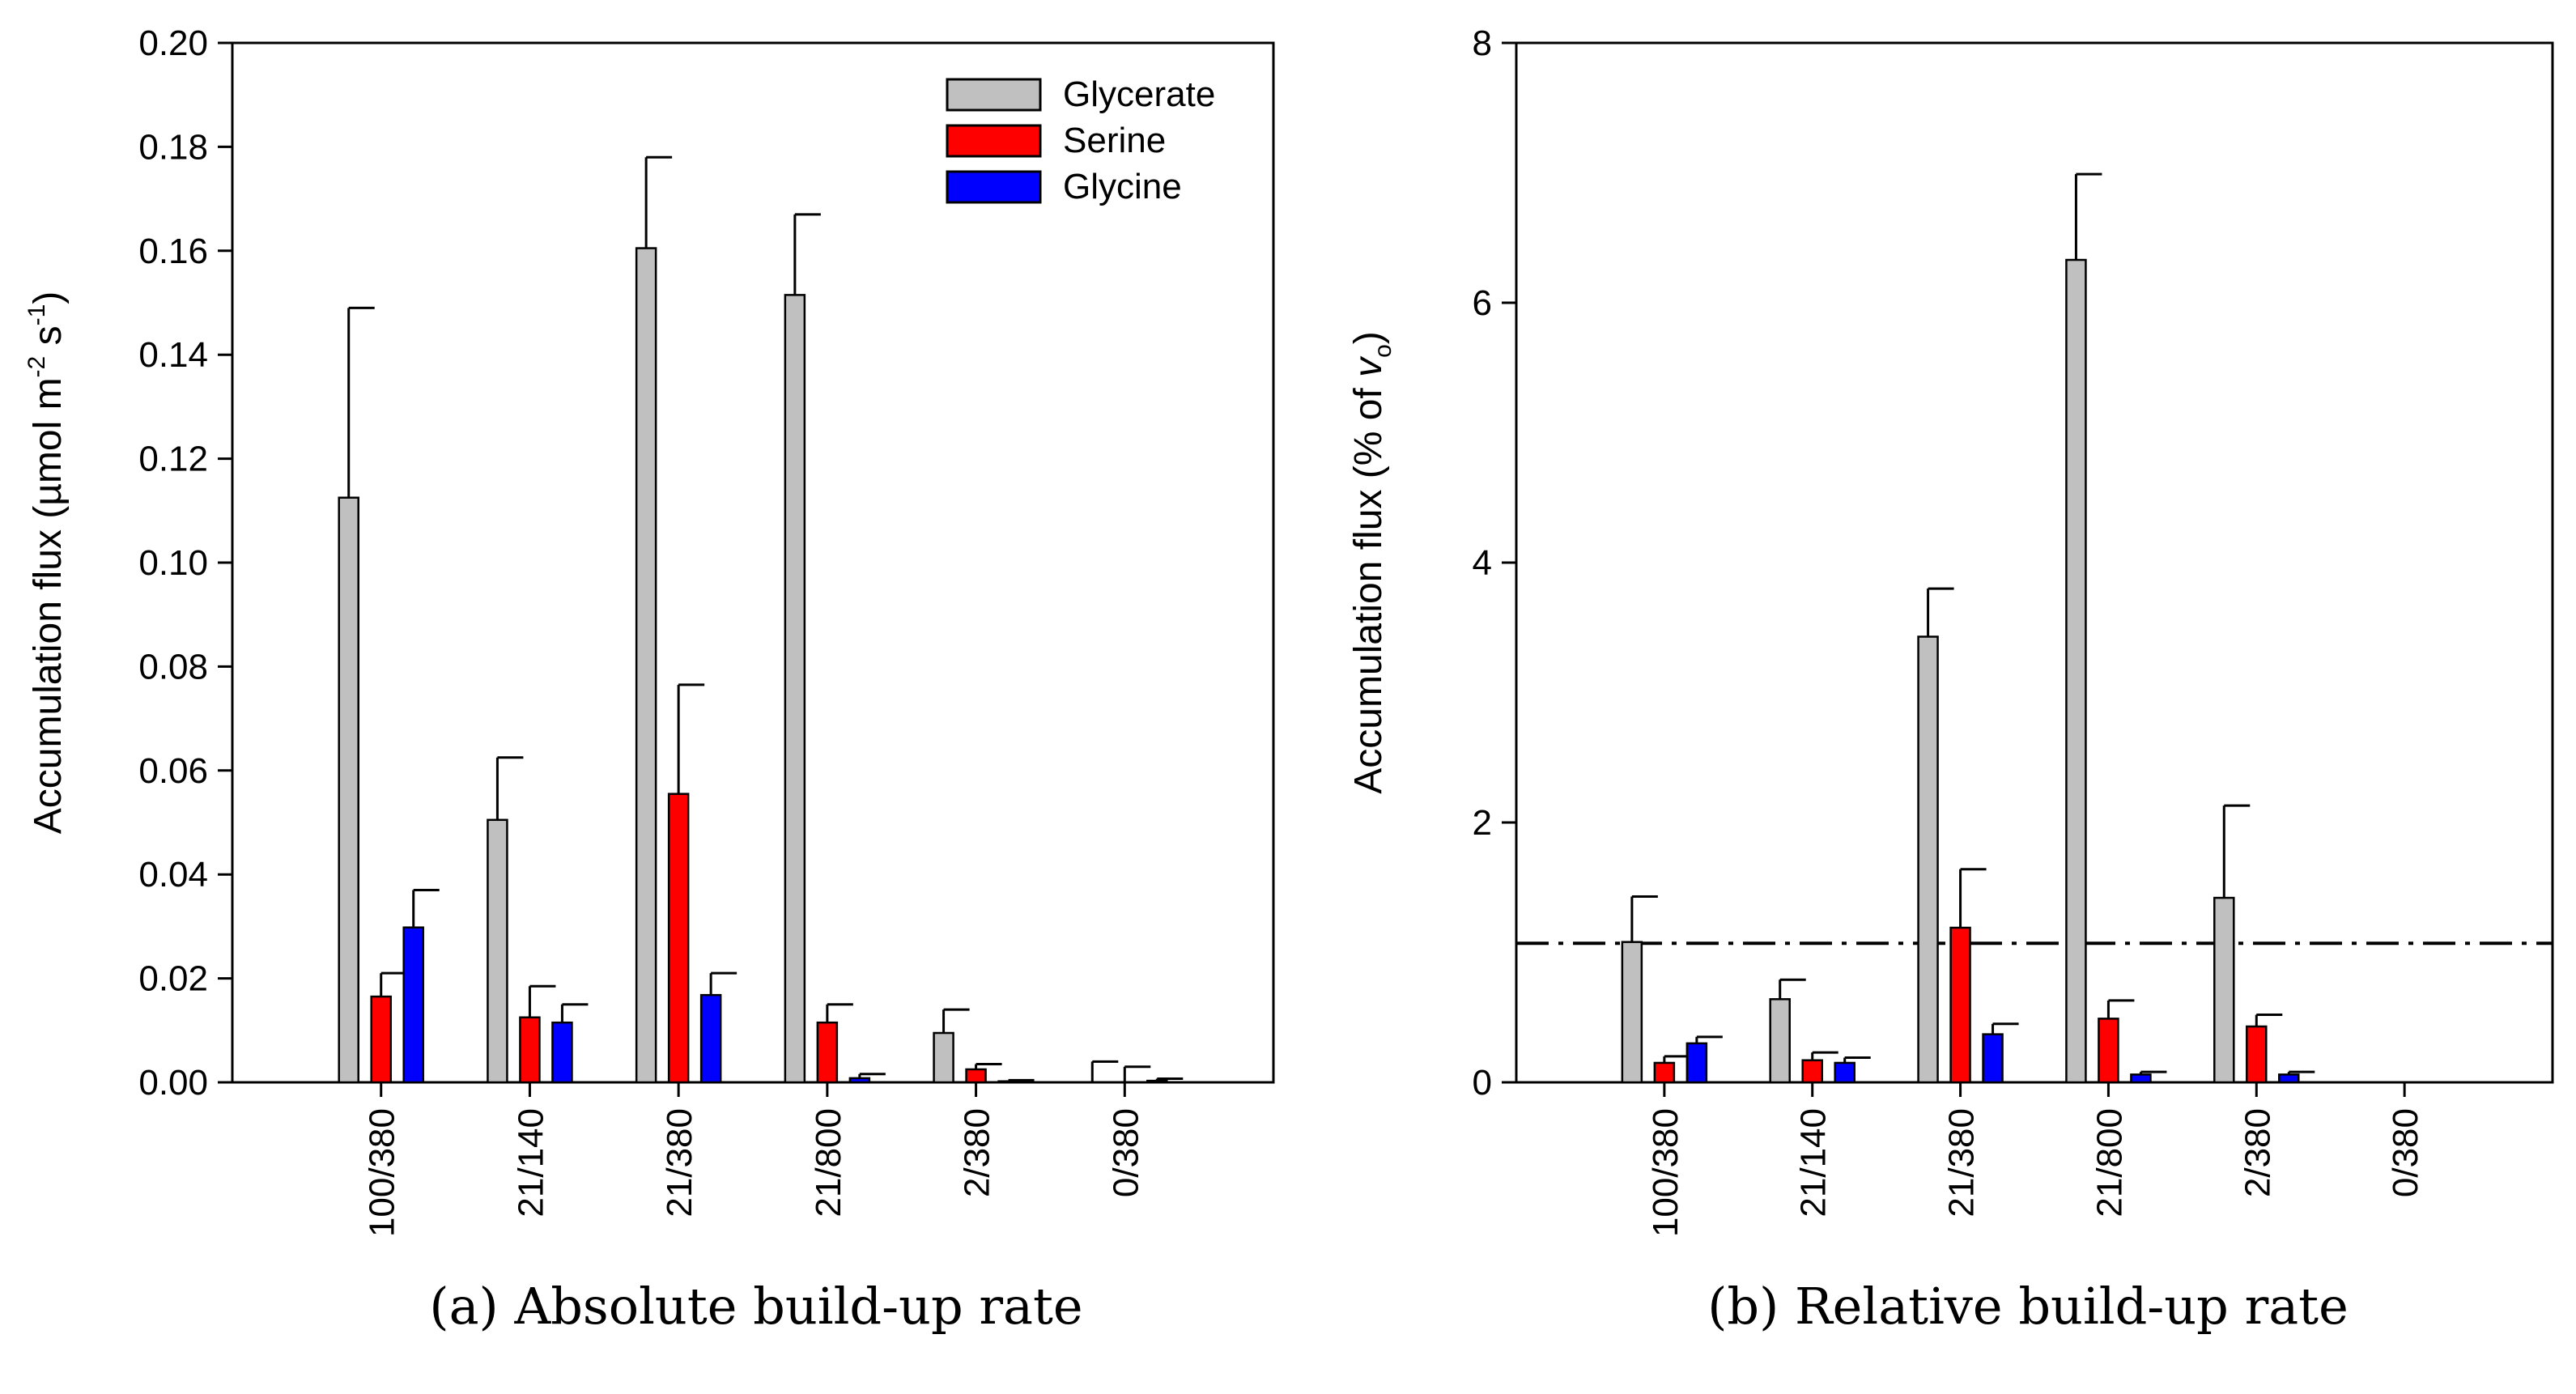  I want to click on y-tick-label: 0.18, so click(173, 147).